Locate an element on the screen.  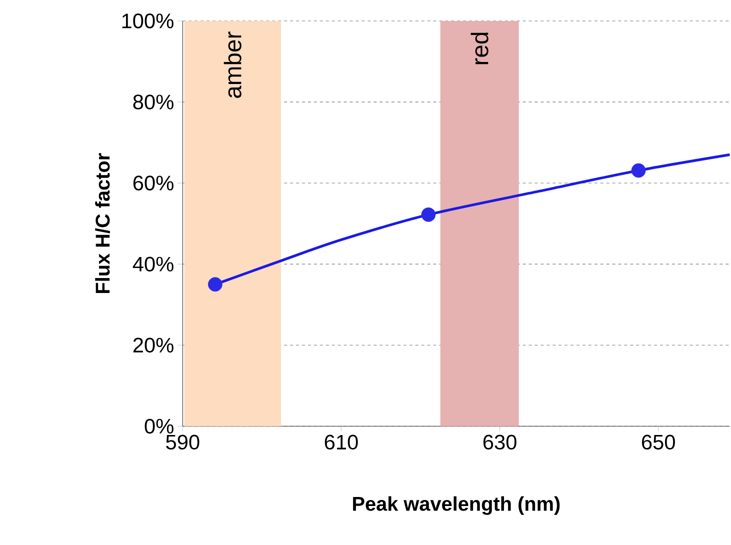
y-tick-label: 100% is located at coordinates (148, 21).